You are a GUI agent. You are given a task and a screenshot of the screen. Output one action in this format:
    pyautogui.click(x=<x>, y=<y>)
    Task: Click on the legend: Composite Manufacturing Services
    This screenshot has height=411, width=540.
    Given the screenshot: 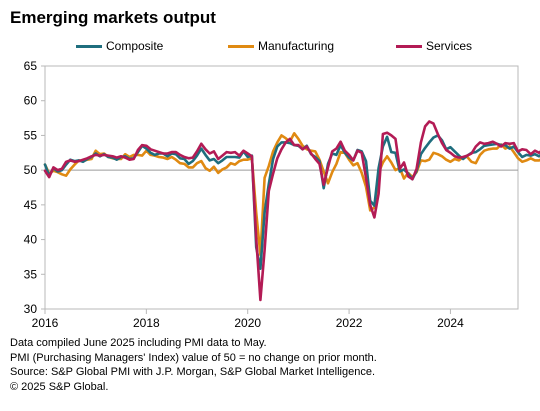 What is the action you would take?
    pyautogui.click(x=270, y=47)
    